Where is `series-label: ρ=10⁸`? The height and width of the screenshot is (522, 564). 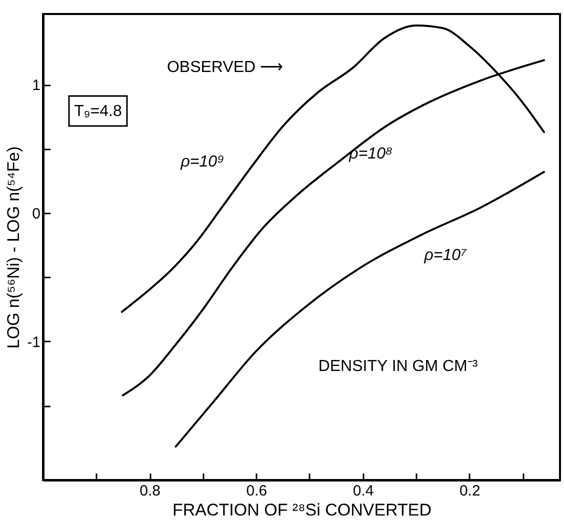
series-label: ρ=10⁸ is located at coordinates (370, 154).